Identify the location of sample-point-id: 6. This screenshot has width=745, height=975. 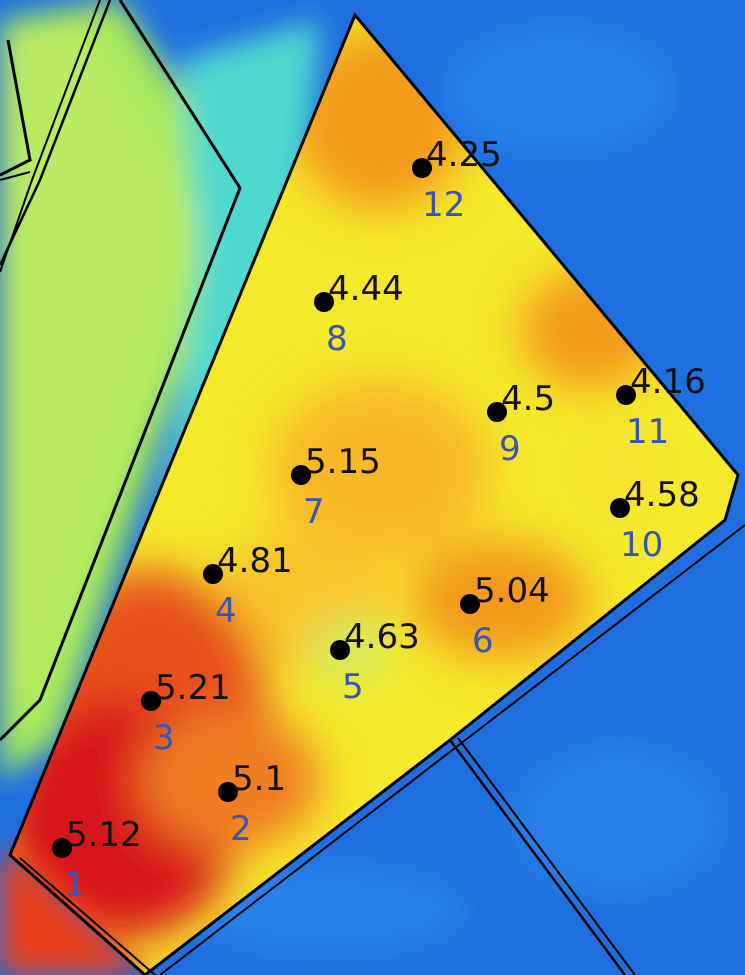
(483, 641).